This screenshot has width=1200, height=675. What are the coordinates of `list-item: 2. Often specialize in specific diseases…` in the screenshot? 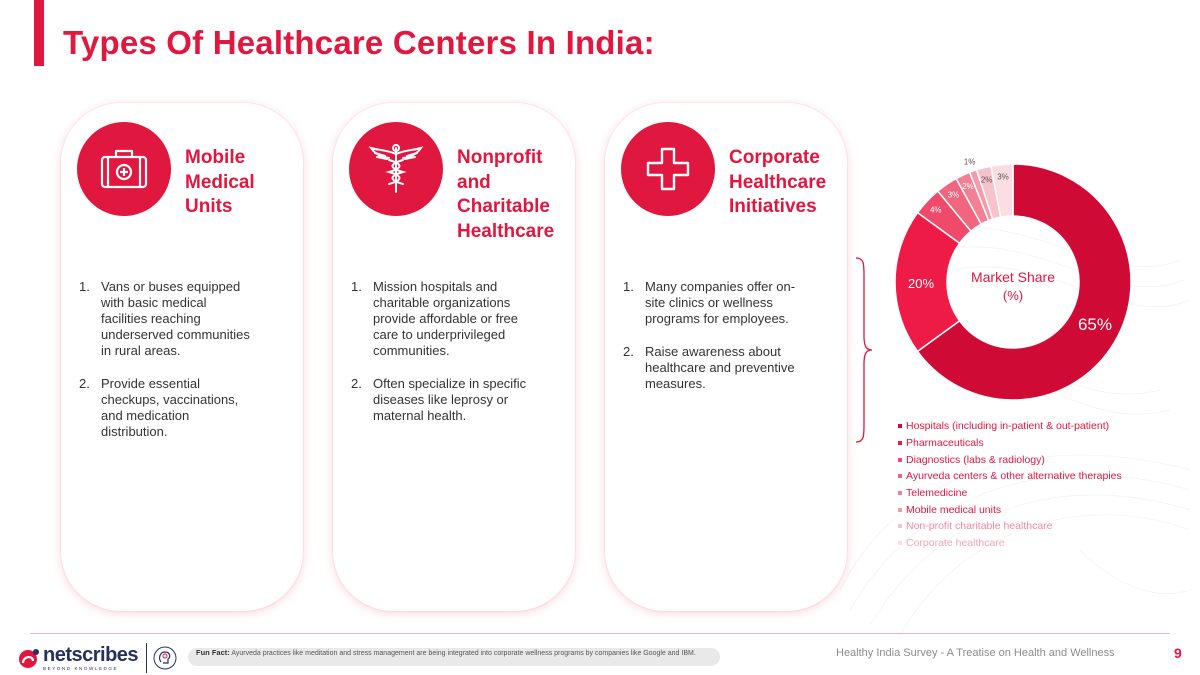 It's located at (439, 399).